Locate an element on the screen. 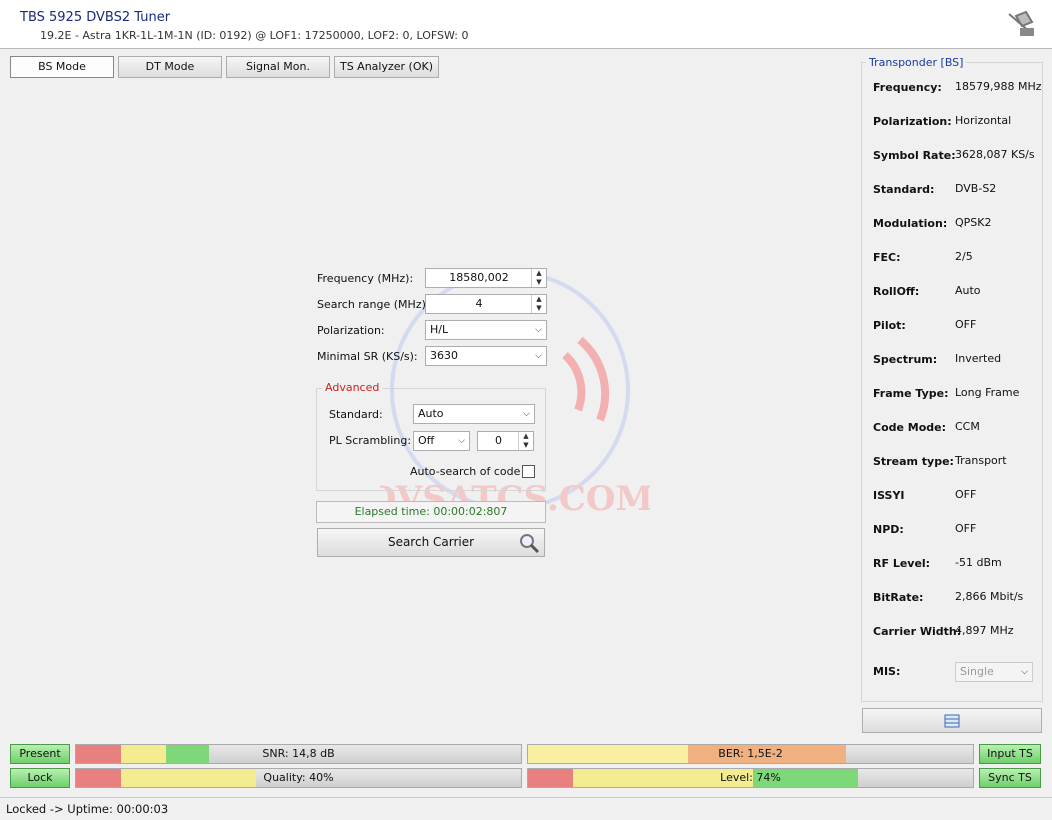 The width and height of the screenshot is (1052, 820). tp-label: FEC: is located at coordinates (887, 257).